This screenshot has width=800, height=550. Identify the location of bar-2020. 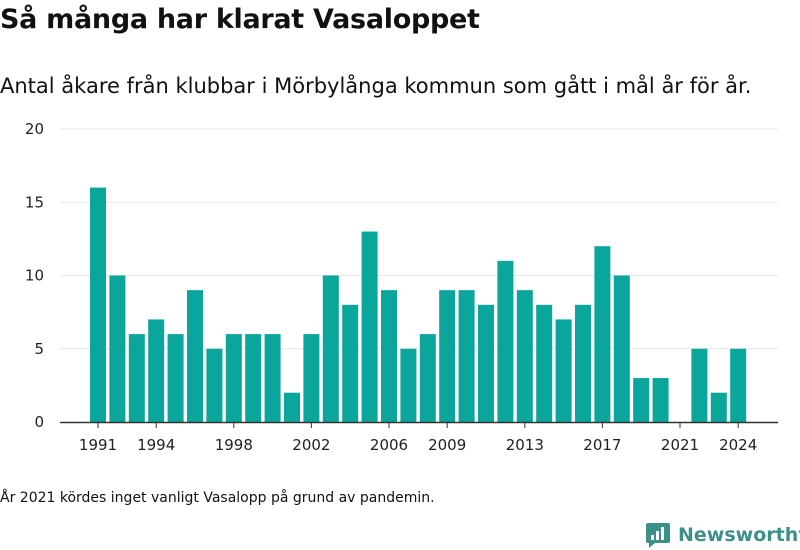
(660, 400).